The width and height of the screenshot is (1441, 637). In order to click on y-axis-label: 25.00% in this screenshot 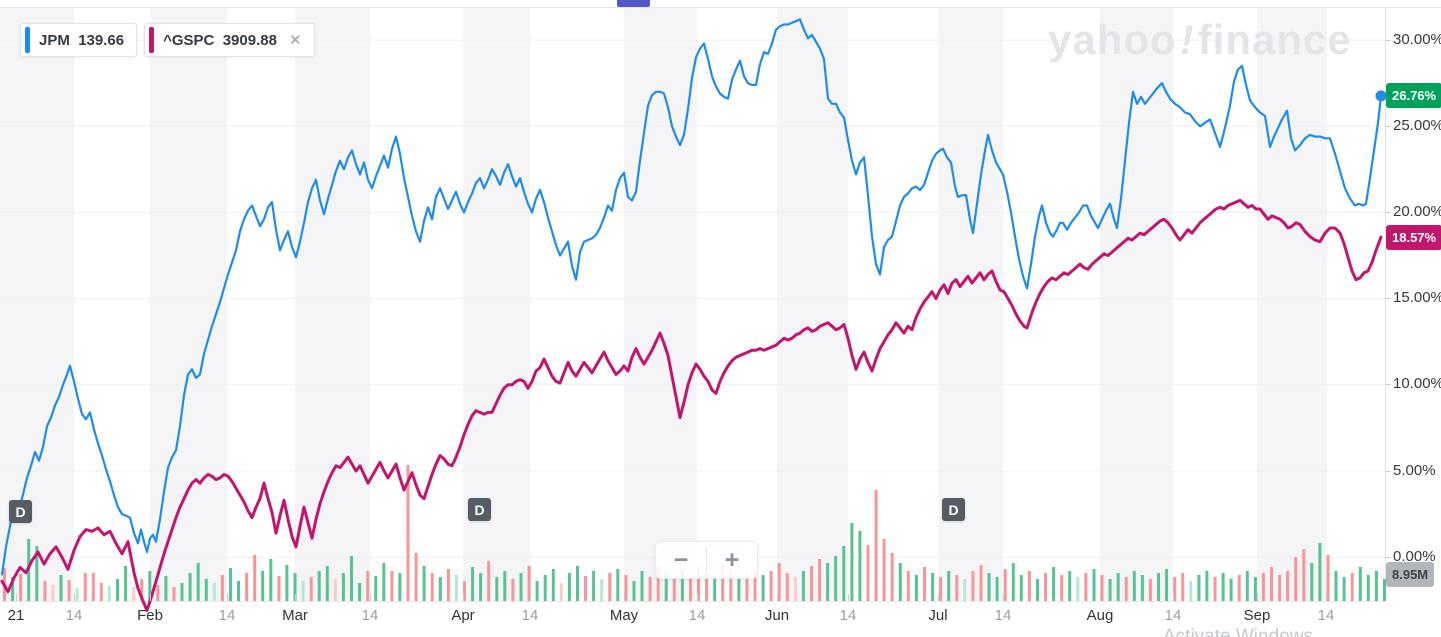, I will do `click(1417, 125)`.